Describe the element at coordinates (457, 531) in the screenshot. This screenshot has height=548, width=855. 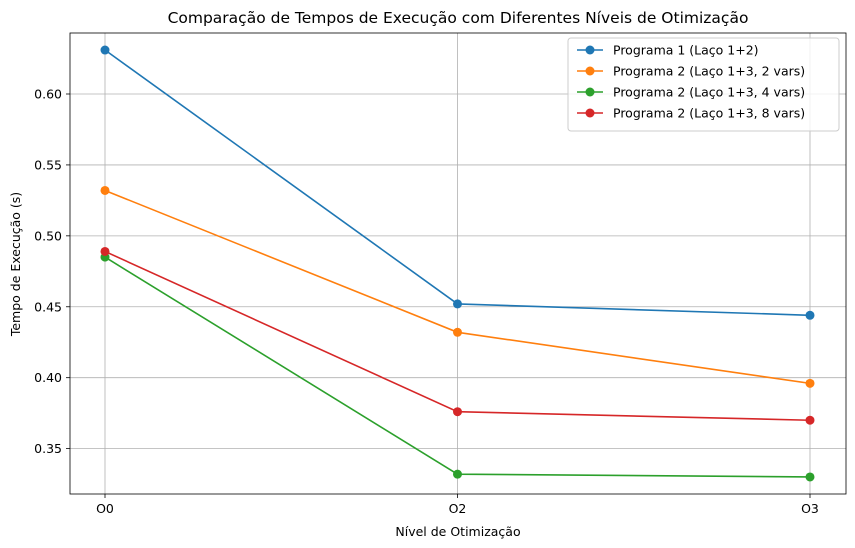
I see `x-axis-label: Nível de Otimização` at that location.